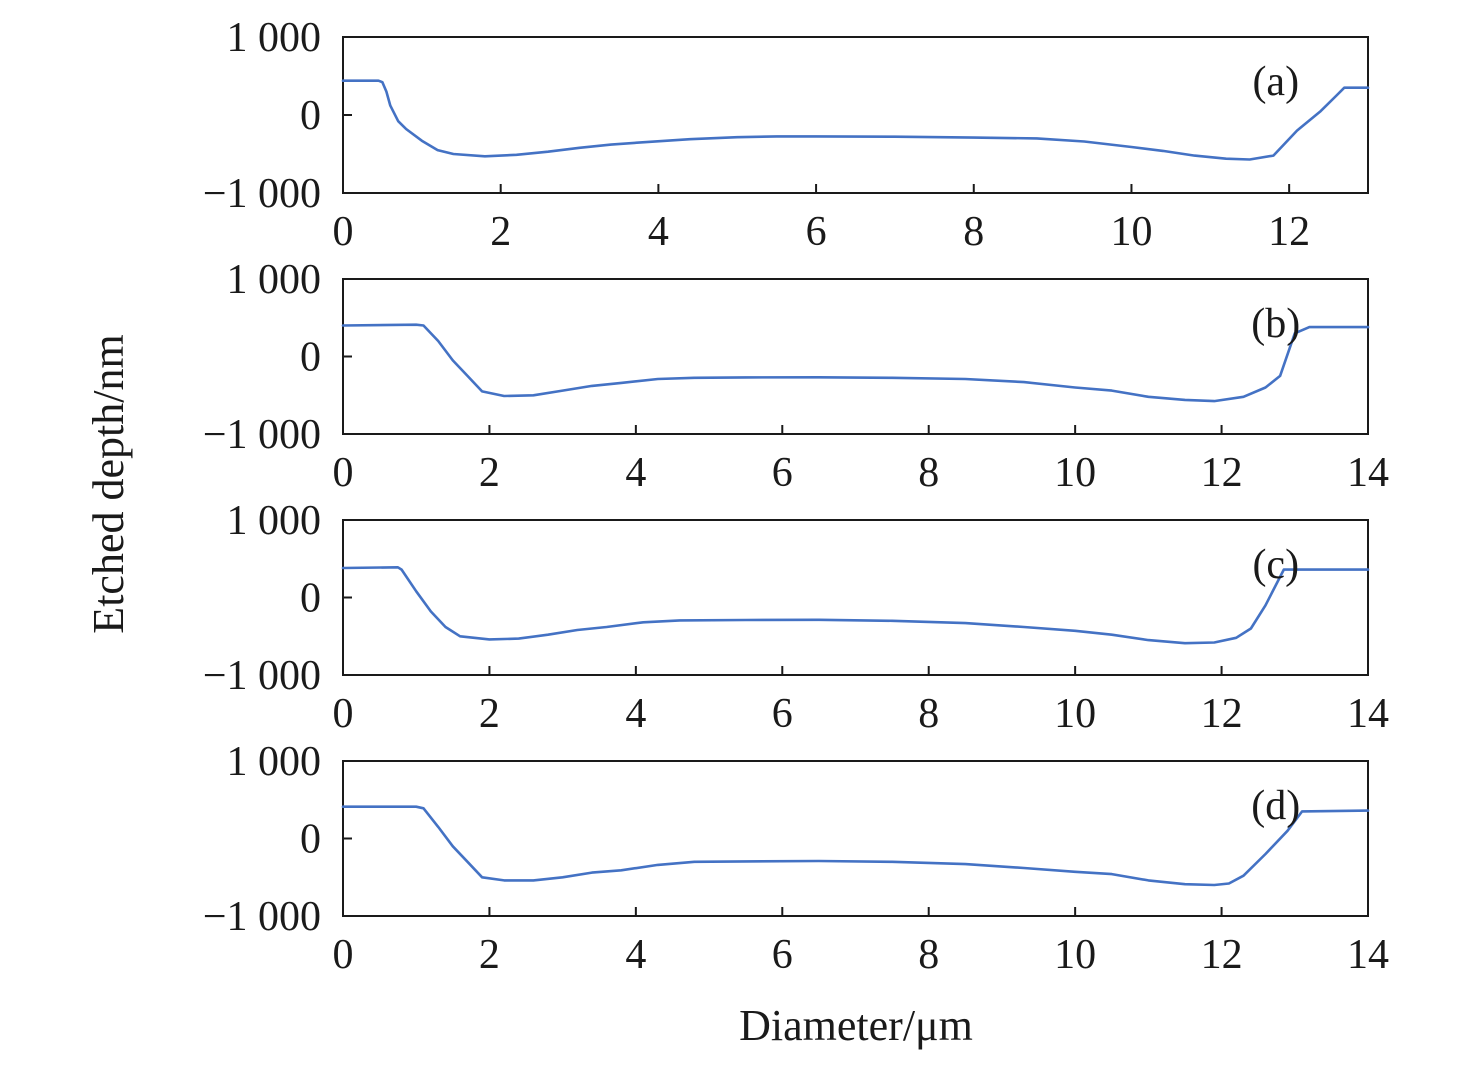 The width and height of the screenshot is (1476, 1065). What do you see at coordinates (108, 483) in the screenshot?
I see `y-axis-title: Etched depth/nm` at bounding box center [108, 483].